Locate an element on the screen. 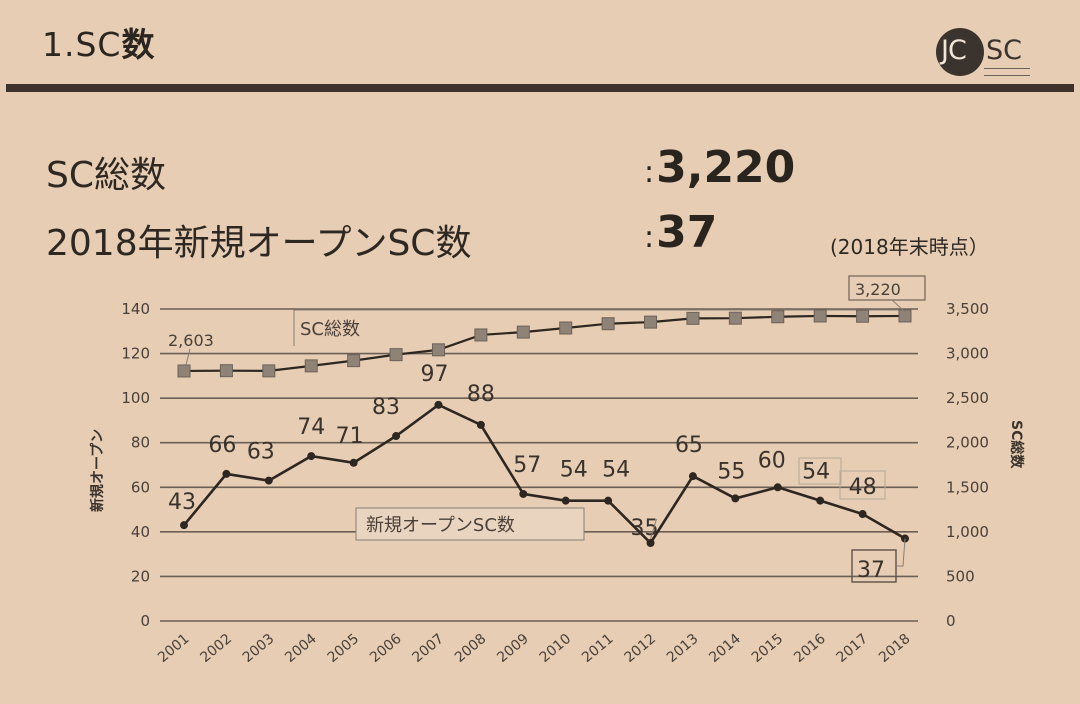  jcsc-logo: JC SC is located at coordinates (996, 54).